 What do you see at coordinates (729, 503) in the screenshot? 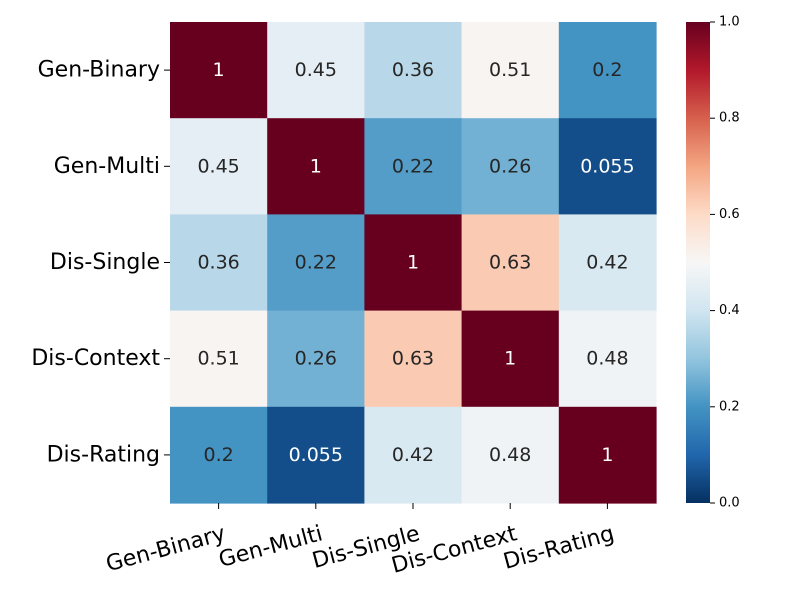
I see `colorbar-tick-label: 0.0` at bounding box center [729, 503].